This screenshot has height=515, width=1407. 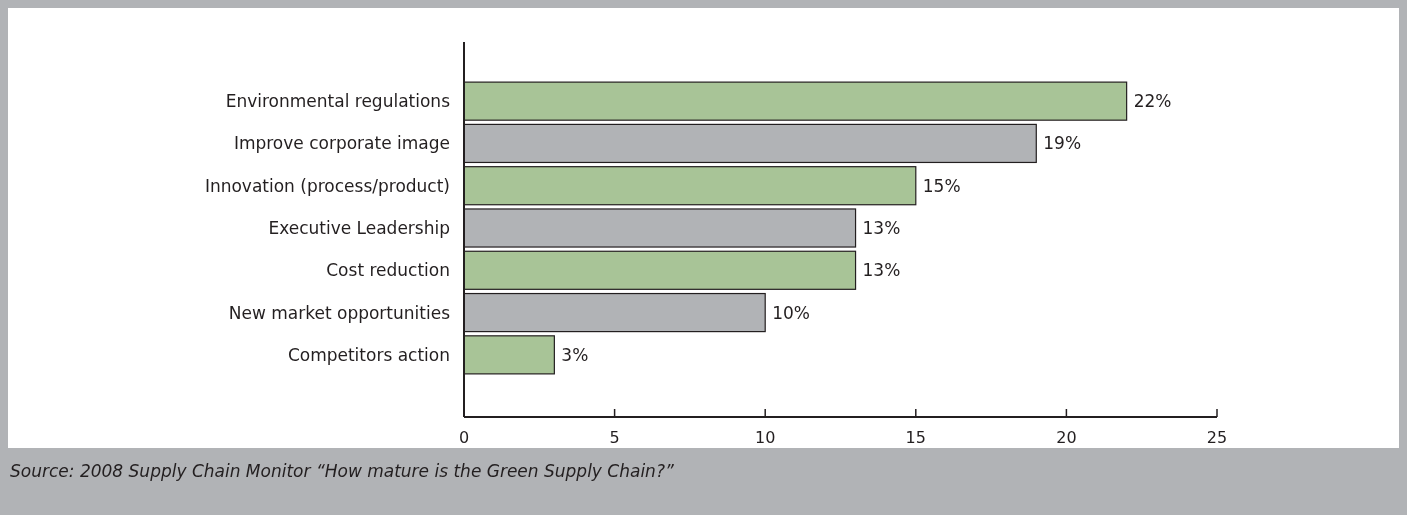 What do you see at coordinates (791, 312) in the screenshot?
I see `data-label: 10%` at bounding box center [791, 312].